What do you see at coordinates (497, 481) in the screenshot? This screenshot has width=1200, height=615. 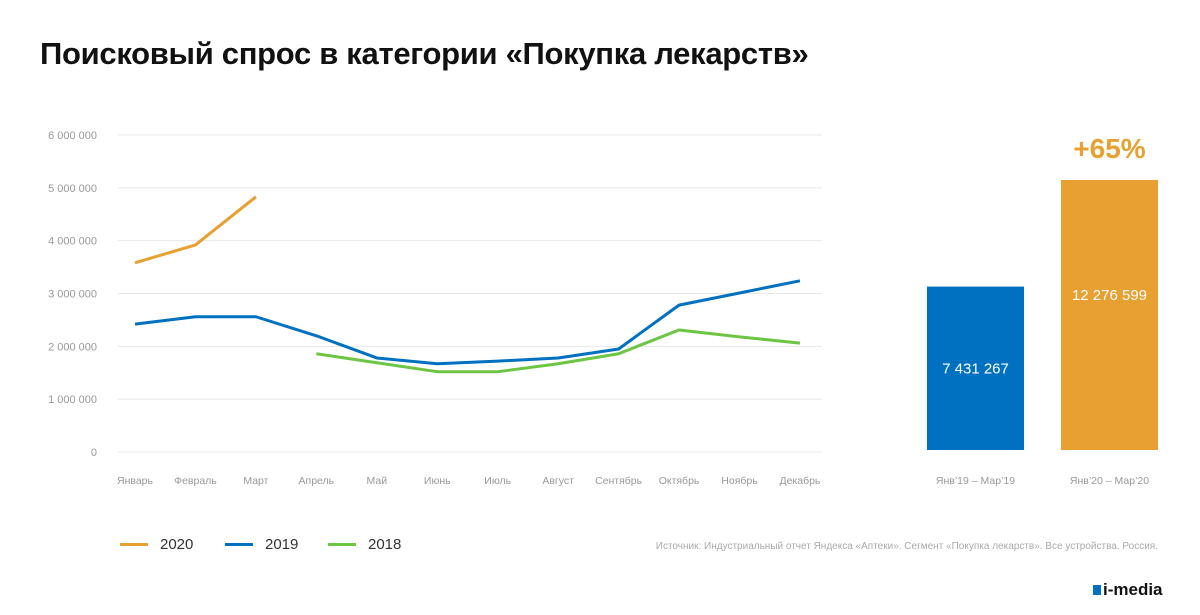 I see `x-tick-label: Июль` at bounding box center [497, 481].